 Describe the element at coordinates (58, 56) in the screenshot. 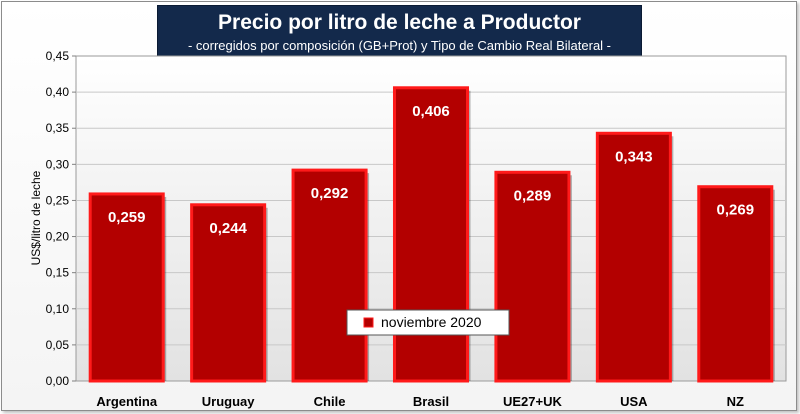

I see `y-tick-label: 0,45` at that location.